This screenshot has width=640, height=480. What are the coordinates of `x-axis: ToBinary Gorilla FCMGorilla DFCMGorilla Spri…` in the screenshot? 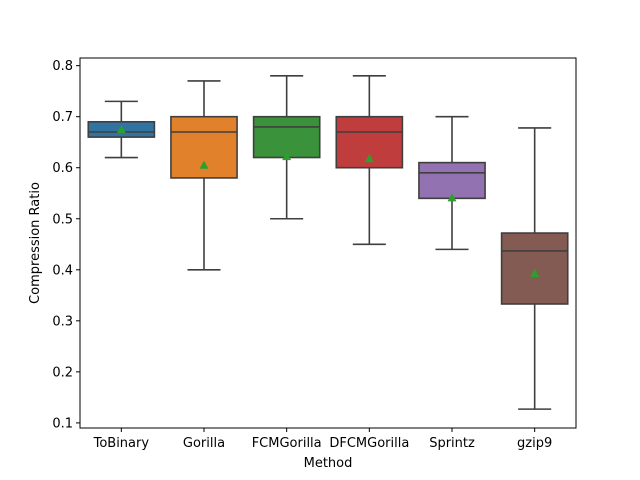 It's located at (322, 439).